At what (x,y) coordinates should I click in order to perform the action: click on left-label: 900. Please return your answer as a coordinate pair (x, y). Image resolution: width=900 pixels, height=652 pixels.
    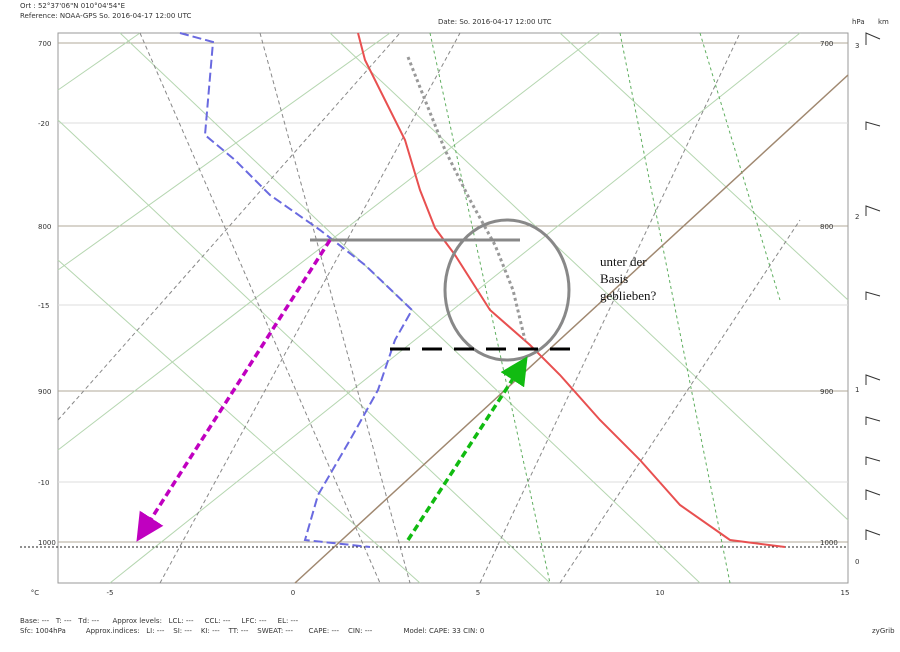
    Looking at the image, I should click on (44, 392).